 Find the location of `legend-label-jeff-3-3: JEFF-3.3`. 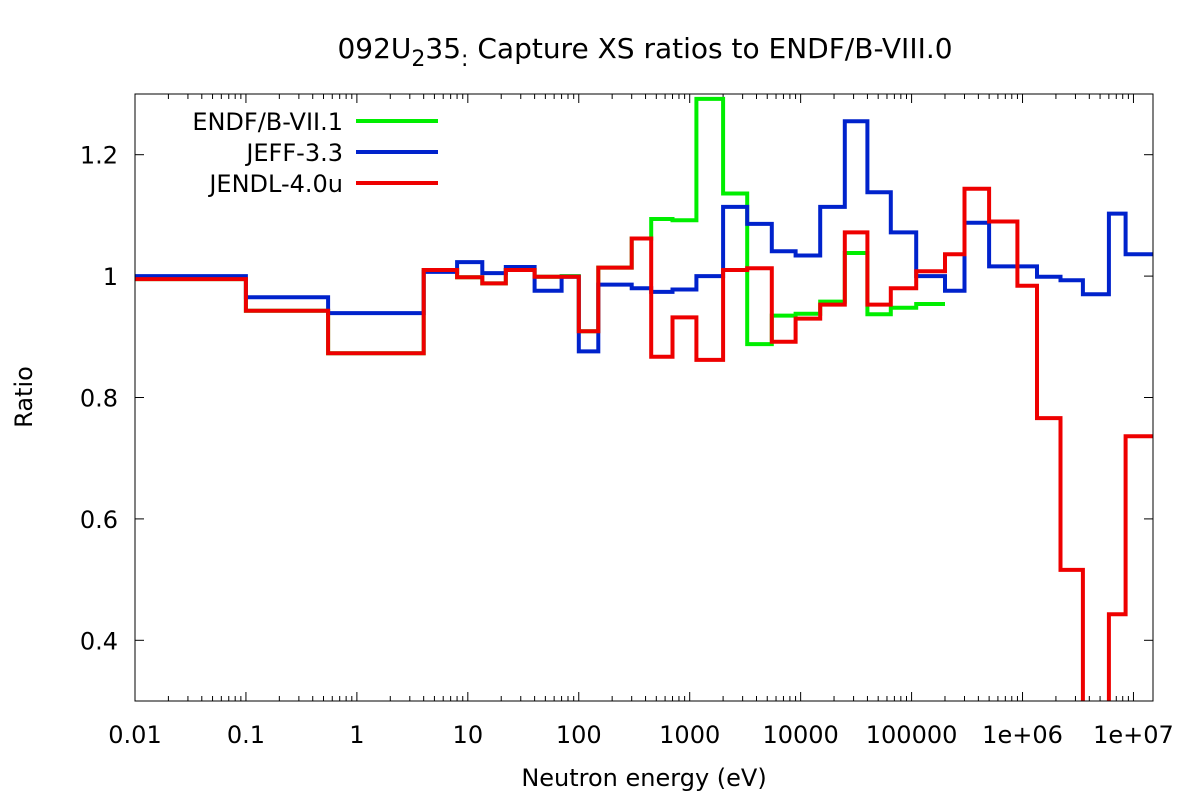

legend-label-jeff-3-3: JEFF-3.3 is located at coordinates (293, 153).